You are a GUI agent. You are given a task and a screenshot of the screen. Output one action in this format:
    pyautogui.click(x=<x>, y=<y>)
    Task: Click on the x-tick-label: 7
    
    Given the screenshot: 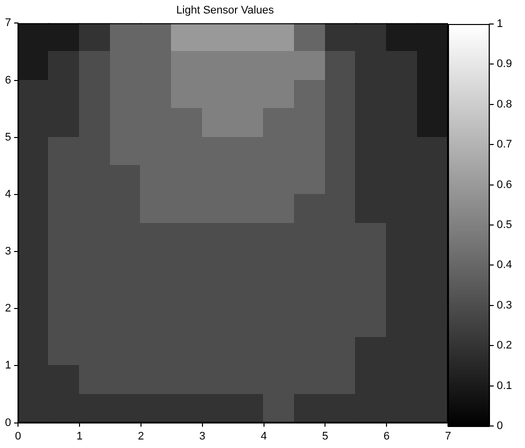 What is the action you would take?
    pyautogui.click(x=448, y=436)
    